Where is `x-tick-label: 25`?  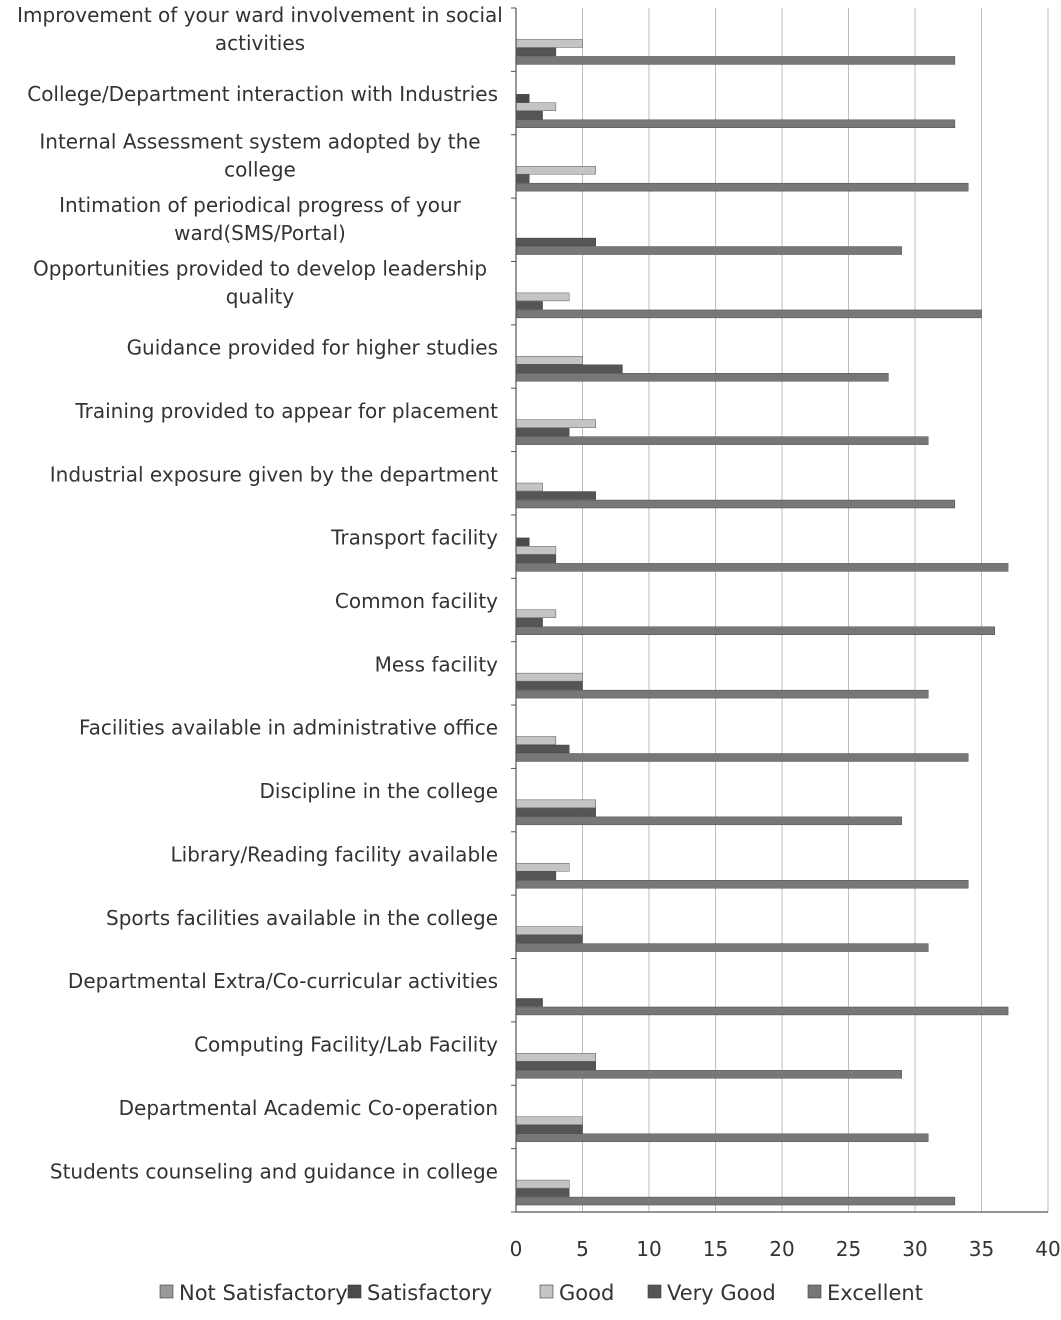
x-tick-label: 25 is located at coordinates (848, 1249).